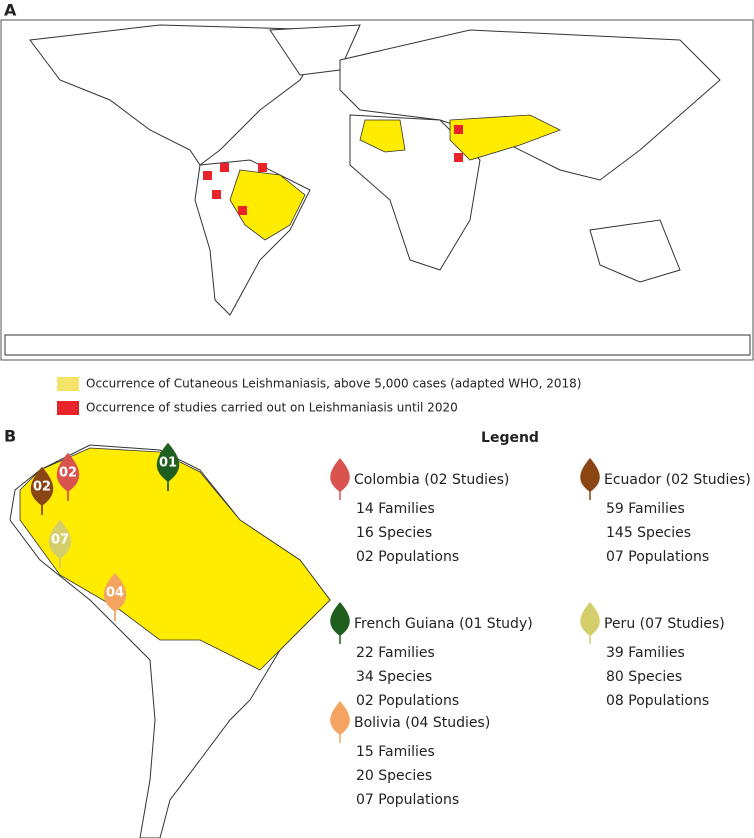 The height and width of the screenshot is (838, 754). I want to click on entry-detail: 22 Families, so click(395, 653).